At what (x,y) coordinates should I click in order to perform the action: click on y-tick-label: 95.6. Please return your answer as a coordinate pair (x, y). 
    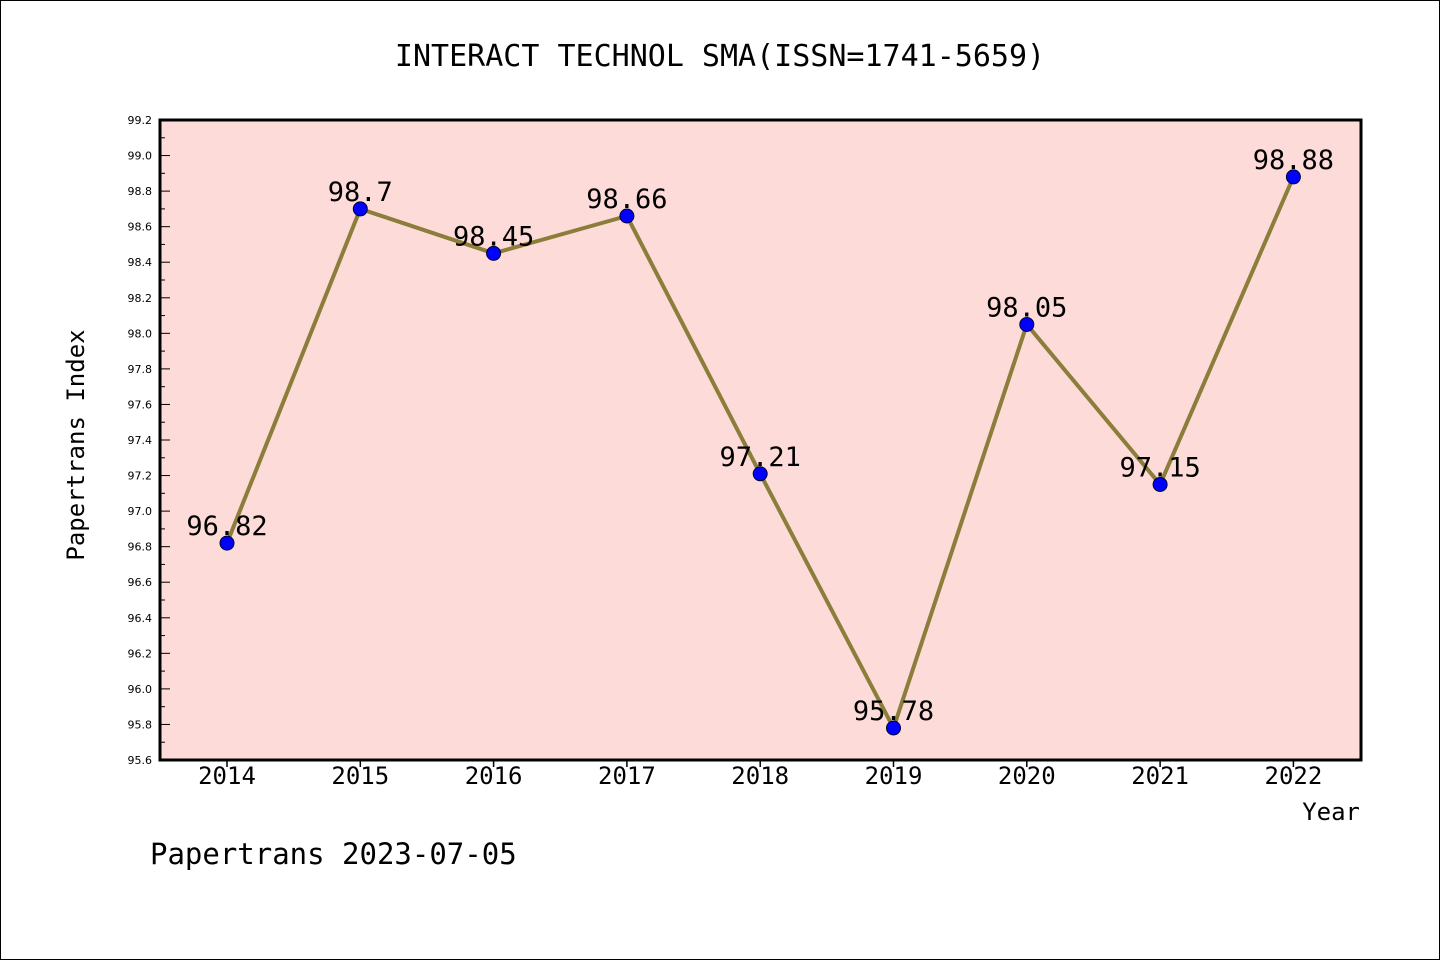
    Looking at the image, I should click on (140, 760).